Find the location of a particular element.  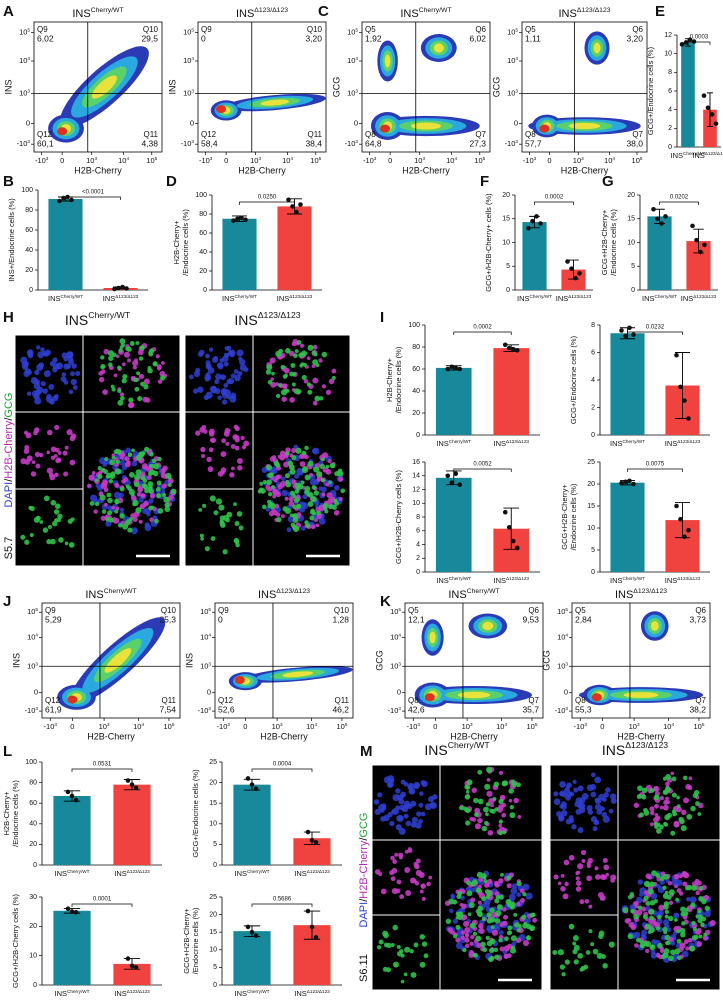

plot-title-base: INS is located at coordinates (267, 595).